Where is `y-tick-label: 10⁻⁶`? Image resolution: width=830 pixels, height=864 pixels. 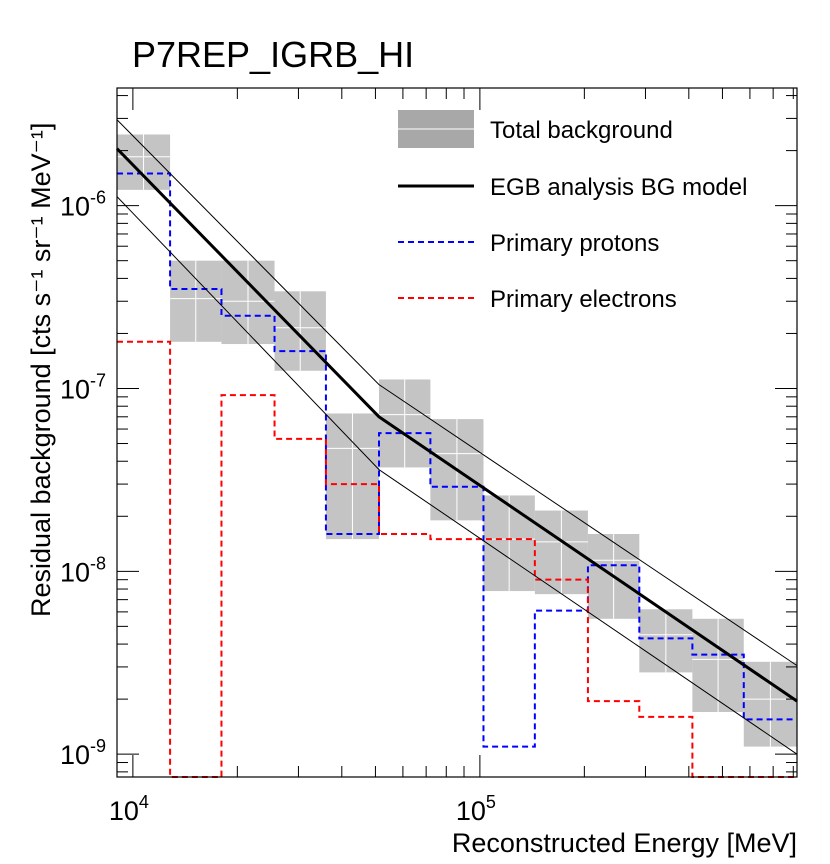 y-tick-label: 10⁻⁶ is located at coordinates (83, 205).